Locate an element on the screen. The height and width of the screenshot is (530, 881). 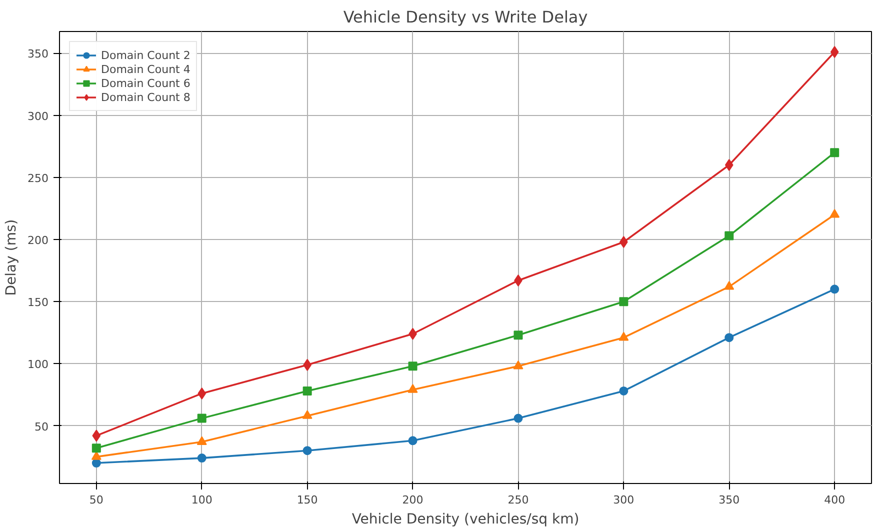
y-tick-label: 200 is located at coordinates (38, 240).